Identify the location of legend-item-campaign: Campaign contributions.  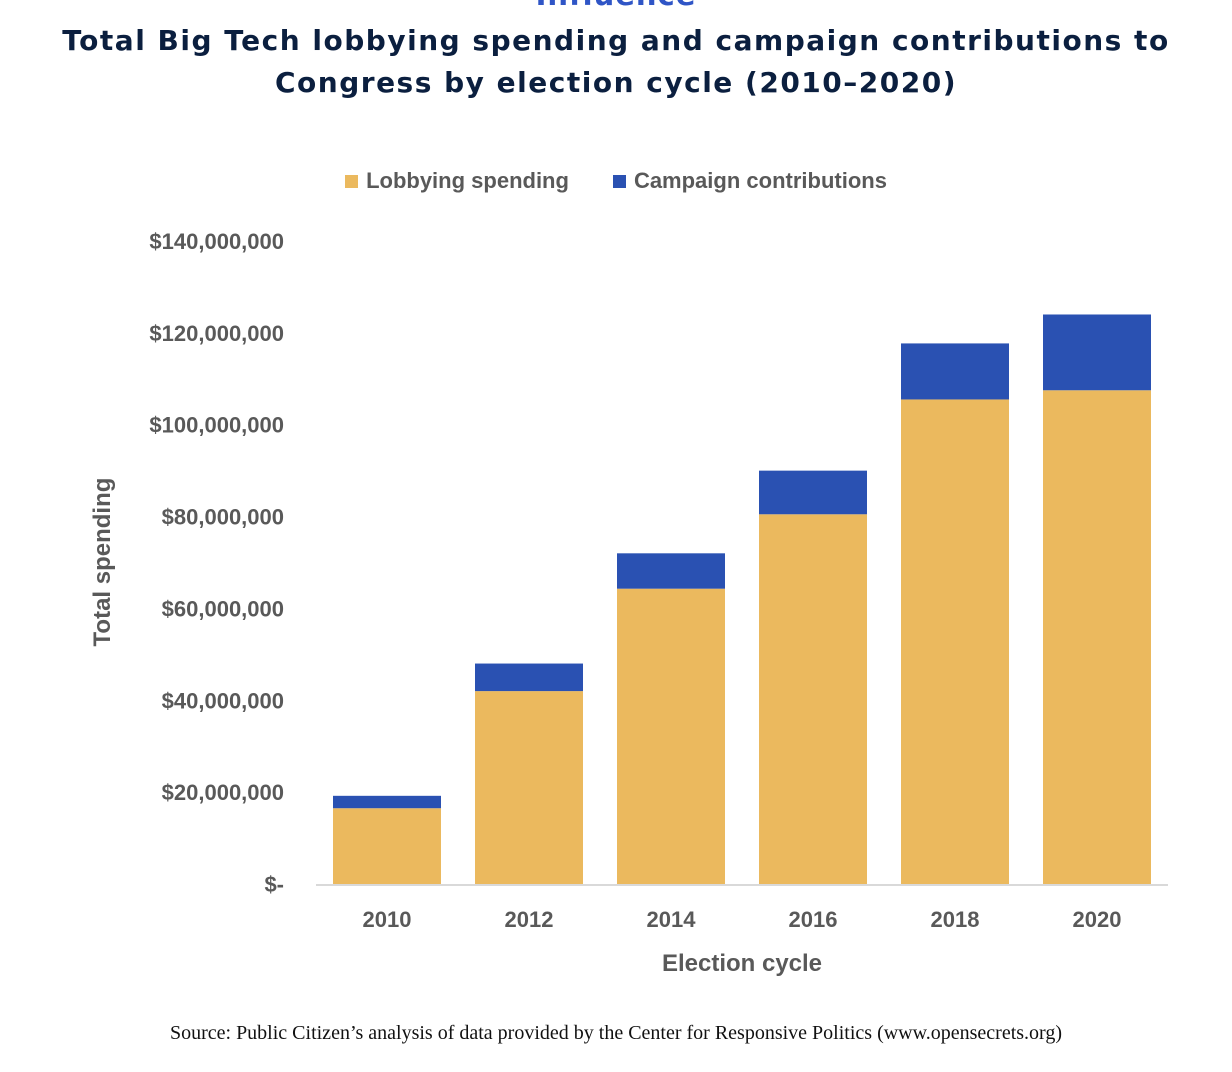
(749, 181).